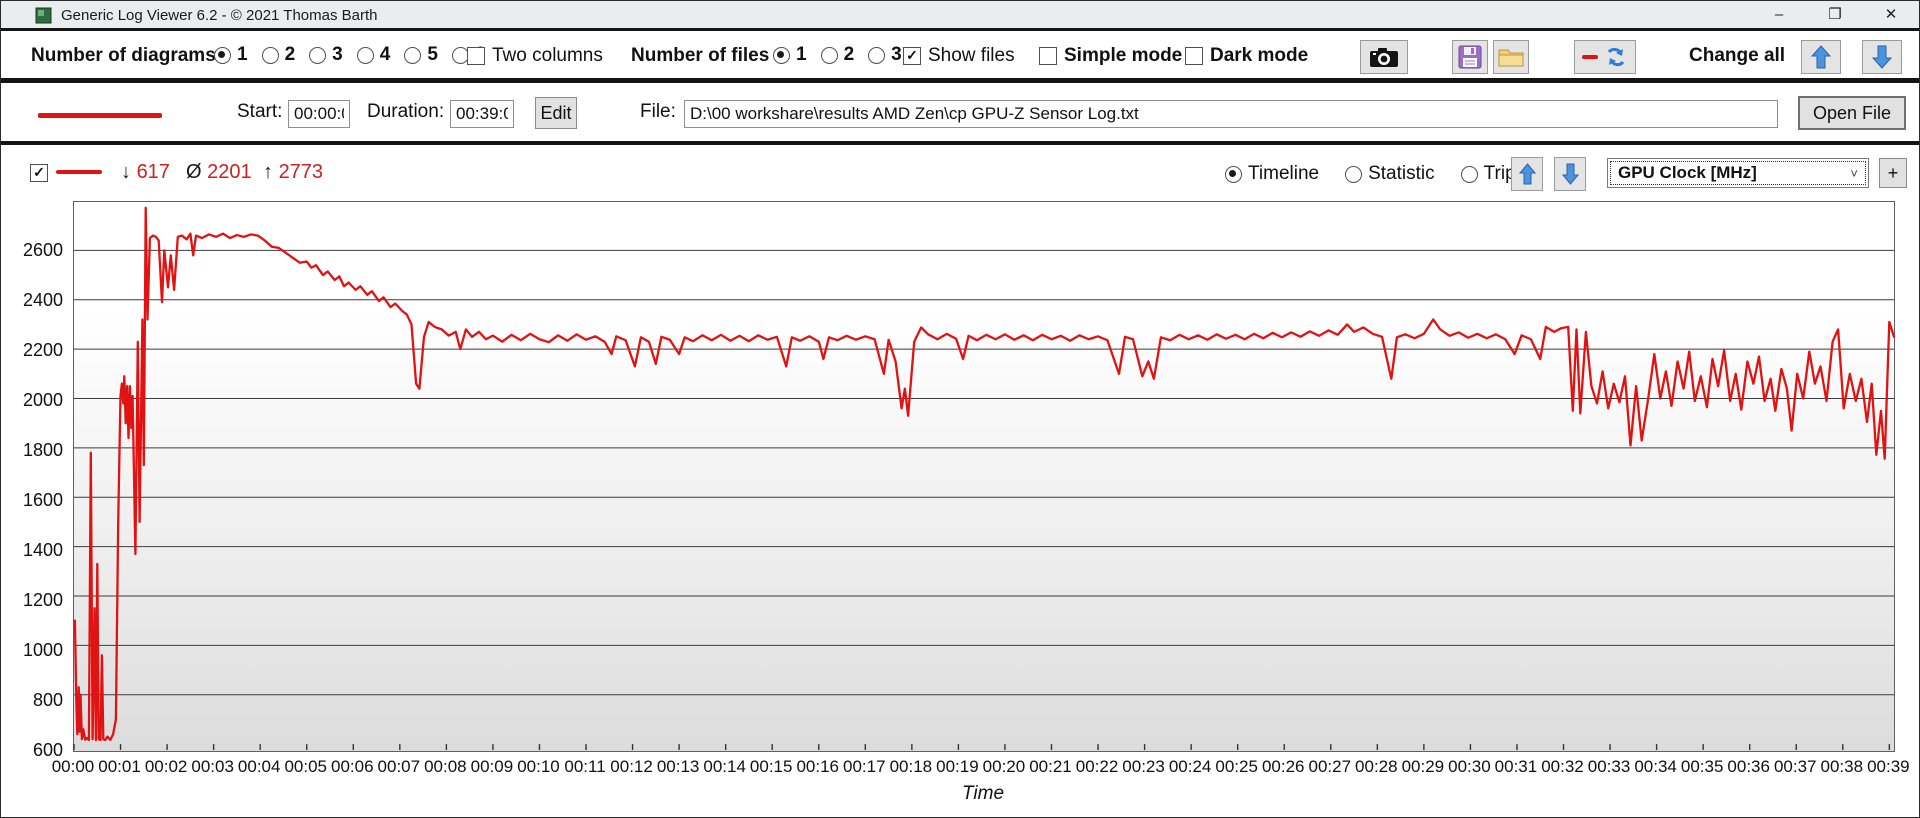  Describe the element at coordinates (47, 750) in the screenshot. I see `y-tick-label: 600` at that location.